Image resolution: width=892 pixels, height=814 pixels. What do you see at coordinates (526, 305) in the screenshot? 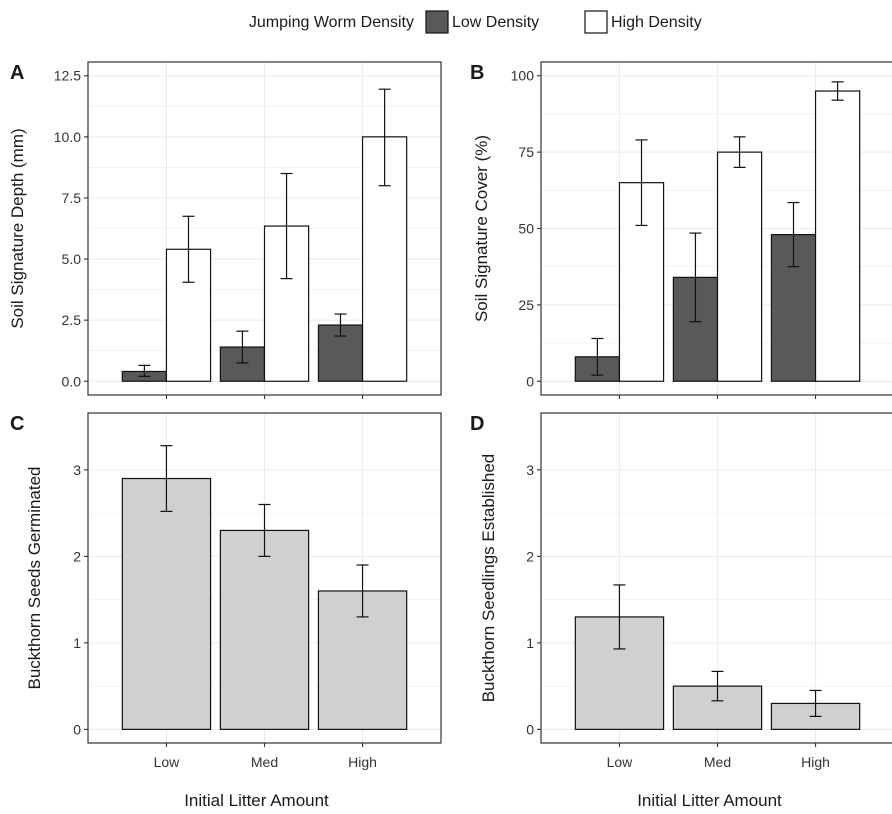
I see `y-tick-label: 25` at bounding box center [526, 305].